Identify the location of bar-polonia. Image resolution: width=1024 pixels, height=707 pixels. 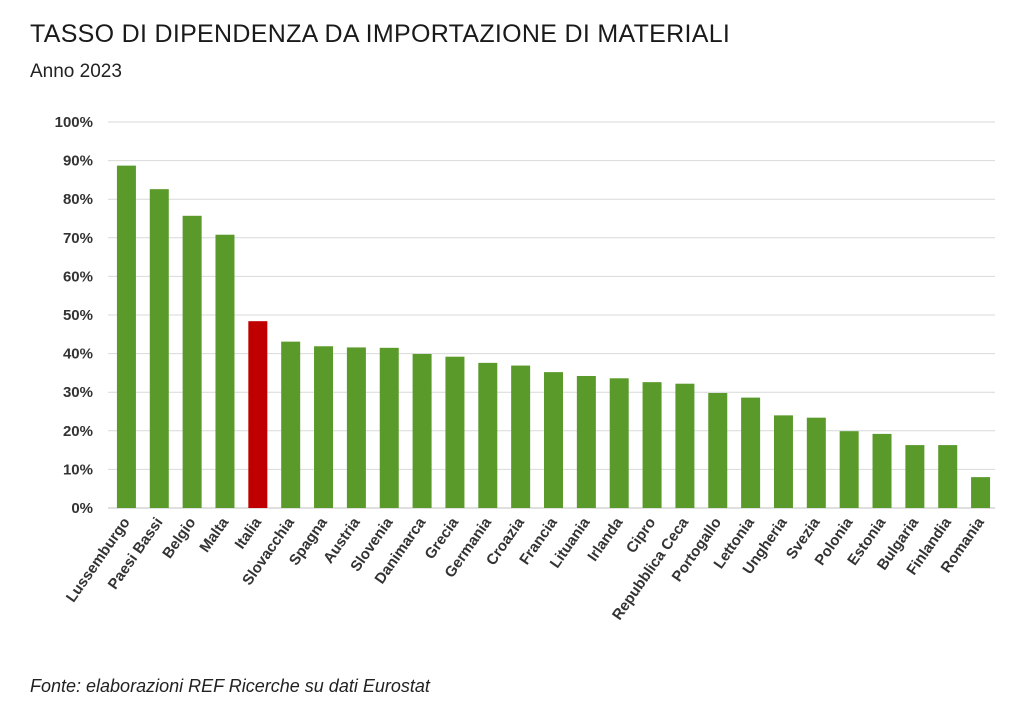
(849, 469).